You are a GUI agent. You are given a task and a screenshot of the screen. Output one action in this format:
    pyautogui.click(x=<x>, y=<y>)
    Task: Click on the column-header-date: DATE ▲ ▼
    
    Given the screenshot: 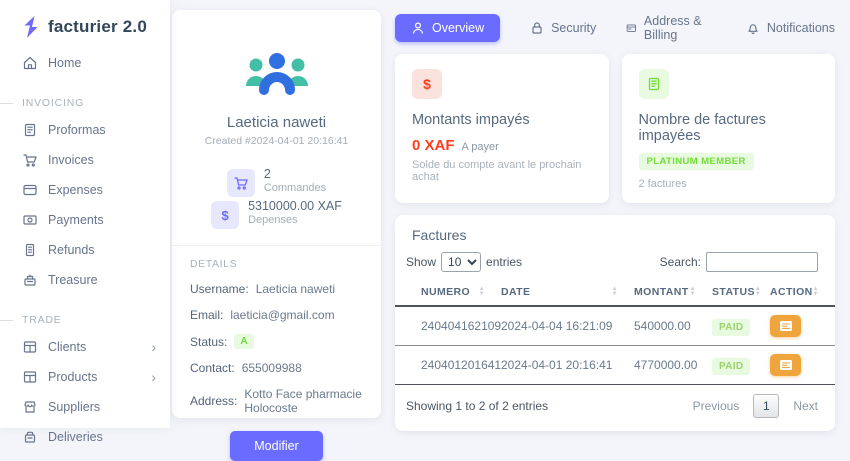 What is the action you would take?
    pyautogui.click(x=567, y=293)
    